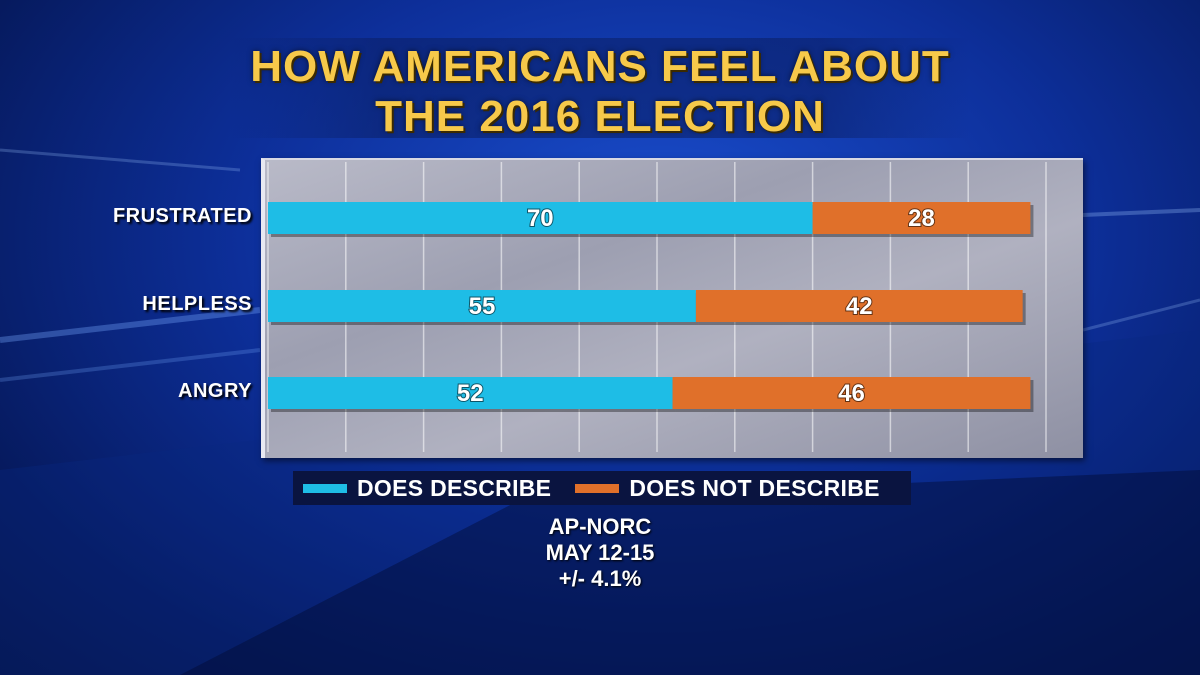  I want to click on legend-swatch-does-describe, so click(325, 488).